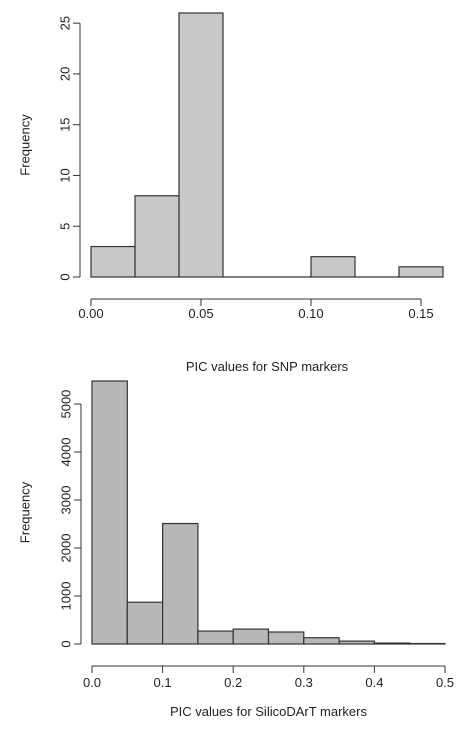 This screenshot has width=474, height=737. Describe the element at coordinates (90, 313) in the screenshot. I see `snp-x-tick-label: 0.00` at that location.